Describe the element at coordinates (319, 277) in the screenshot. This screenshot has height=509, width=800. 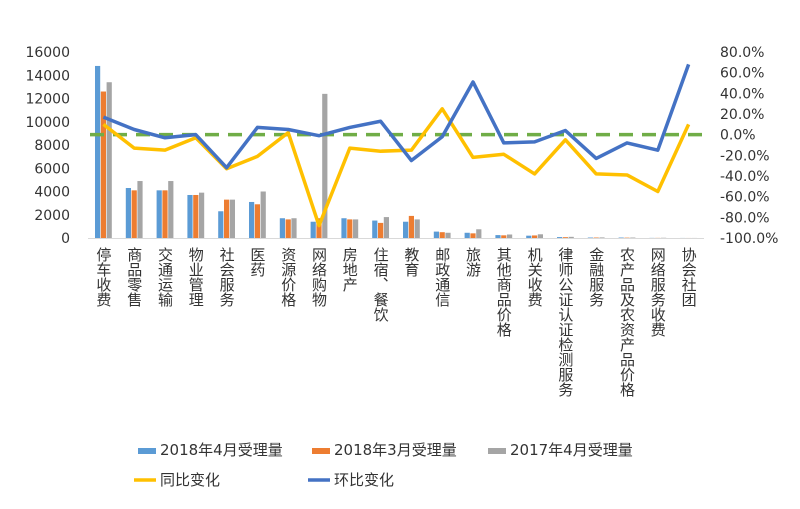
I see `category-label: 网络购物` at that location.